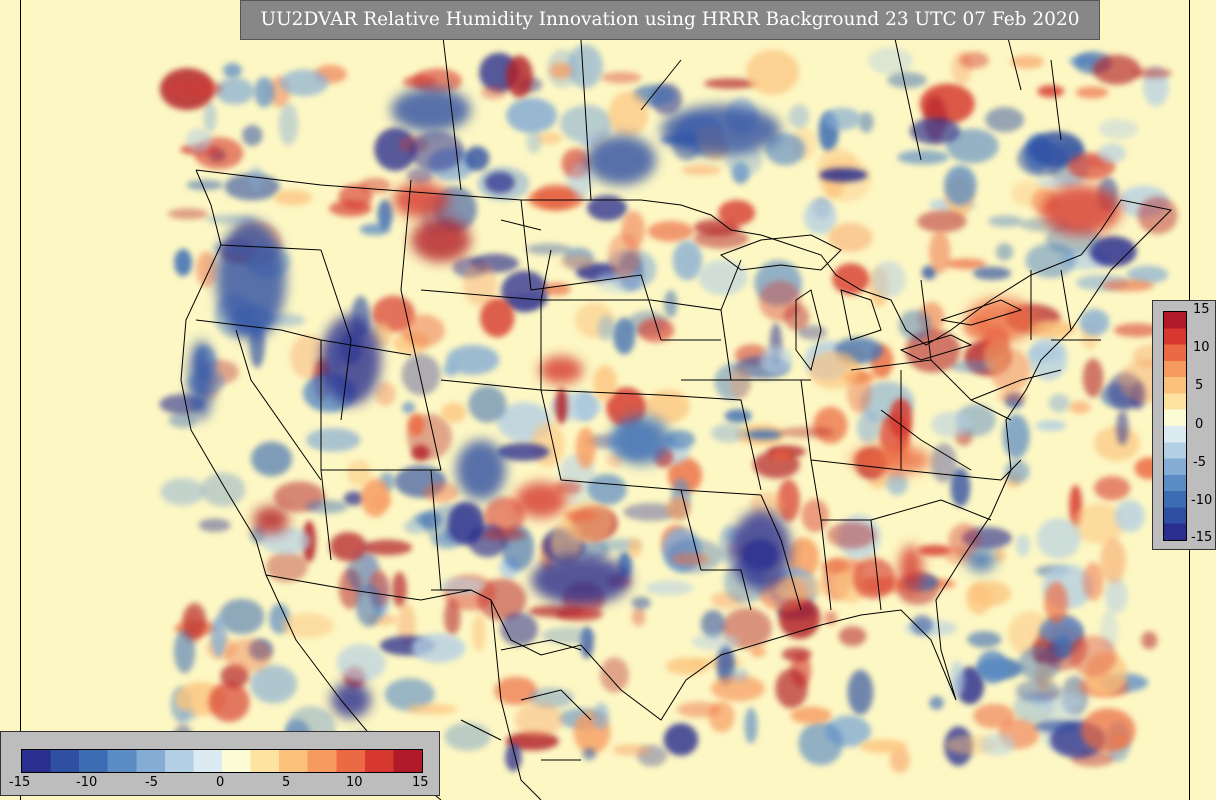 This screenshot has width=1216, height=800. Describe the element at coordinates (222, 761) in the screenshot. I see `horizontal-colorbar-gradient` at that location.